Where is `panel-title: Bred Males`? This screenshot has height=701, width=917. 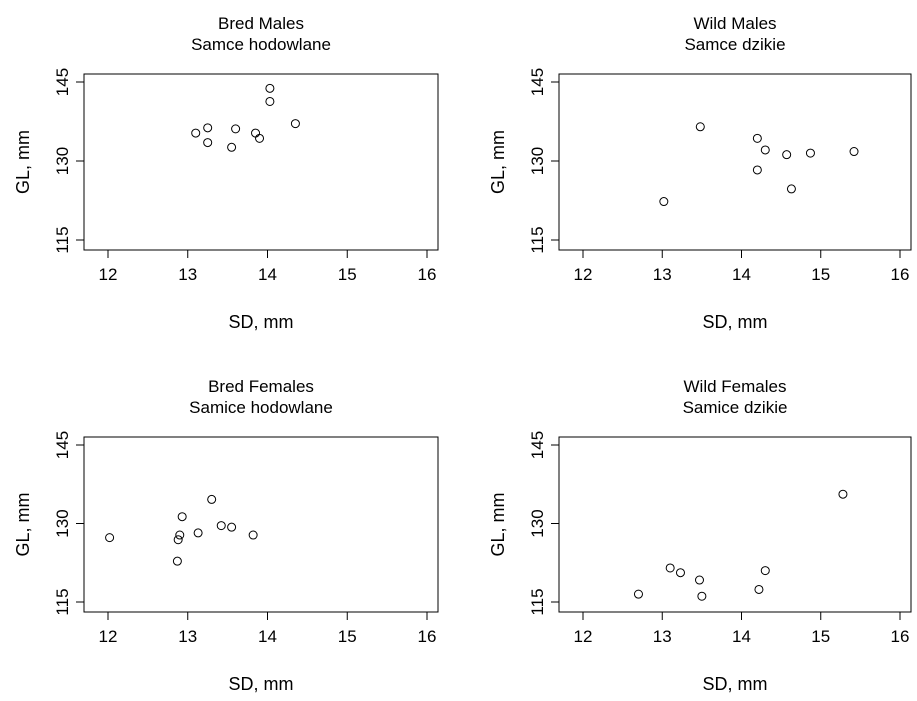
panel-title: Bred Males is located at coordinates (261, 23).